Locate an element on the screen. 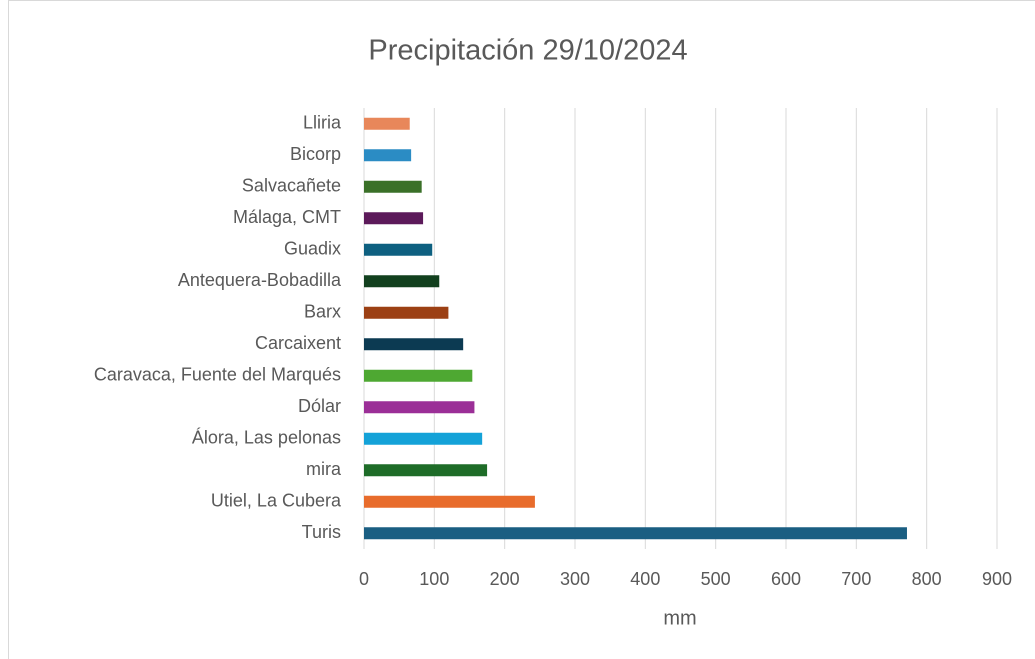  chart-title: Precipitación 29/10/2024 is located at coordinates (527, 51).